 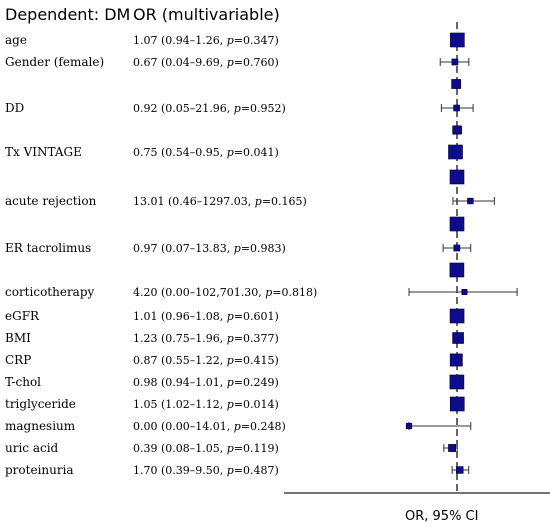 I want to click on row-or-value: 0.87 (0.55–1.22, p=0.415), so click(x=206, y=360).